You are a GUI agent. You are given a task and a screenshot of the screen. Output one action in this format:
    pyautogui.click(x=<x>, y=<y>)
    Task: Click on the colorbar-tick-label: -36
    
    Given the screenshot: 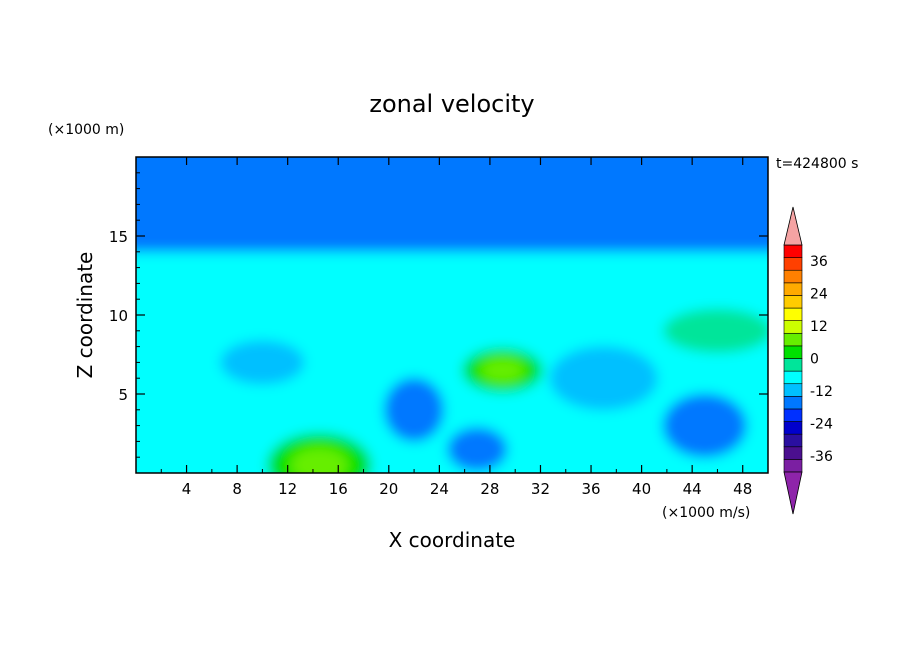 What is the action you would take?
    pyautogui.click(x=821, y=457)
    